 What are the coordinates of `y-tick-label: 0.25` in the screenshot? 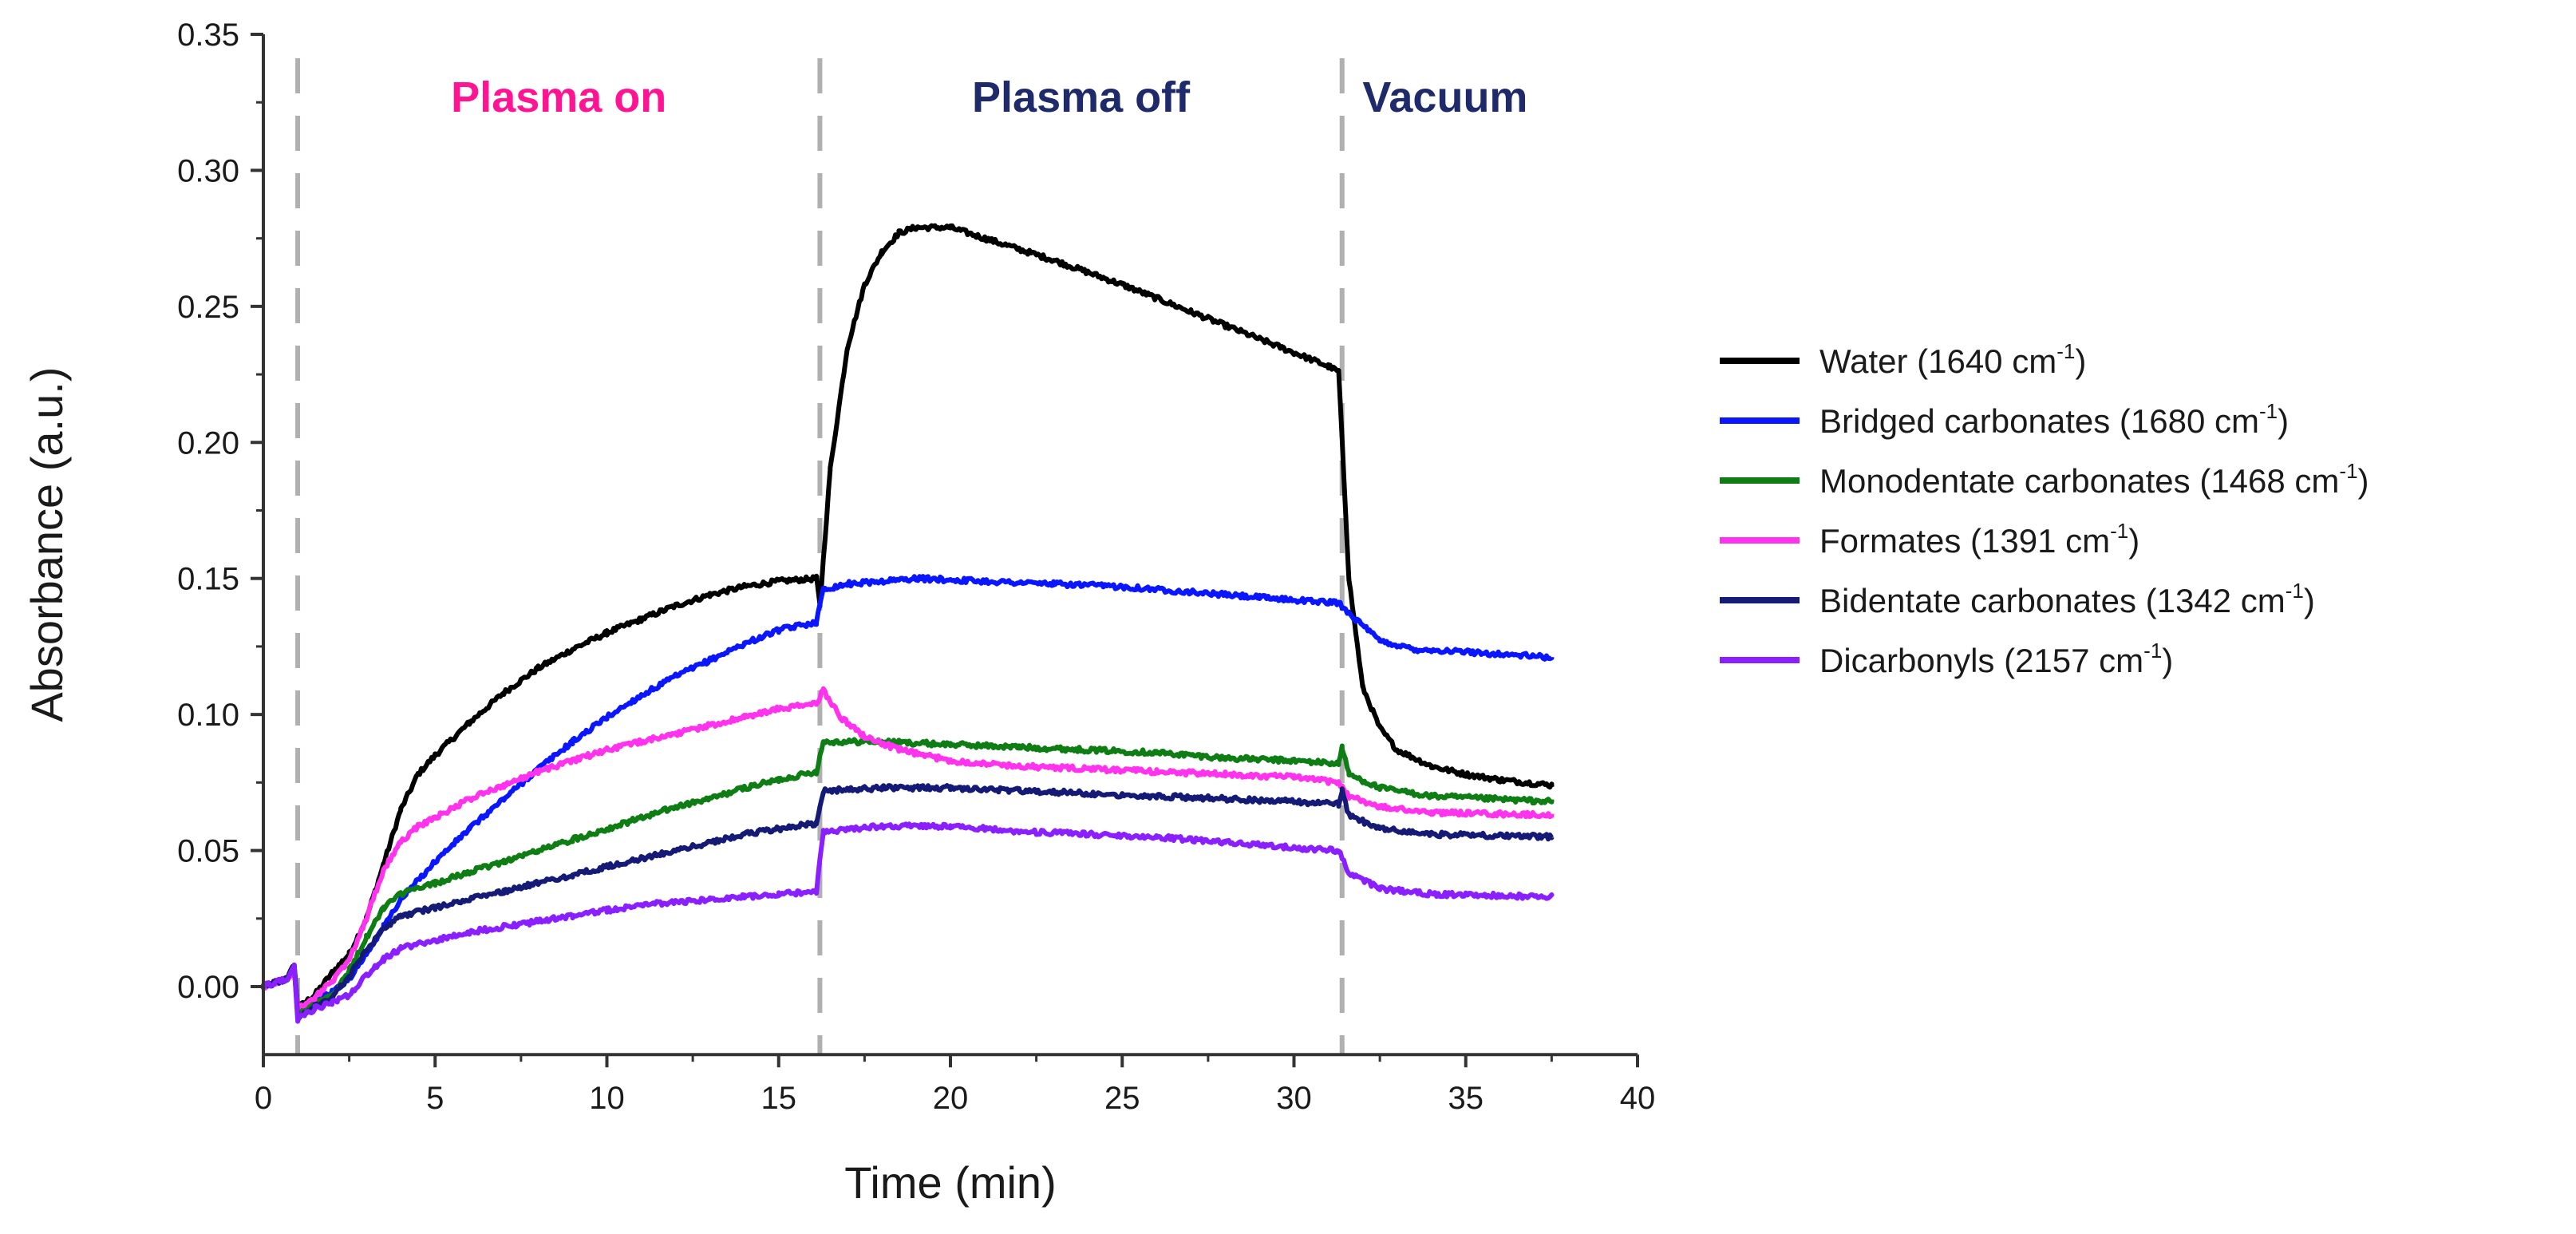 It's located at (208, 307).